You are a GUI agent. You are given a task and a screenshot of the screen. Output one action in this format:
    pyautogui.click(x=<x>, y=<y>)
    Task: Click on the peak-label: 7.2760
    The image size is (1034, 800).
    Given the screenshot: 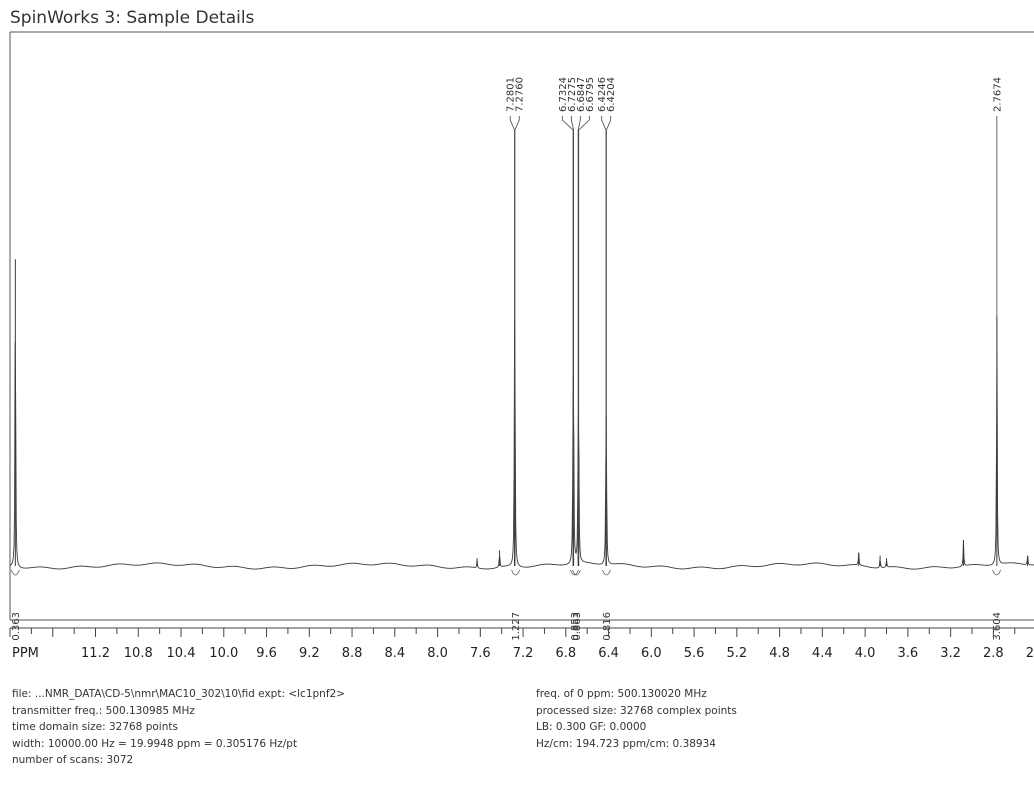 What is the action you would take?
    pyautogui.click(x=520, y=94)
    